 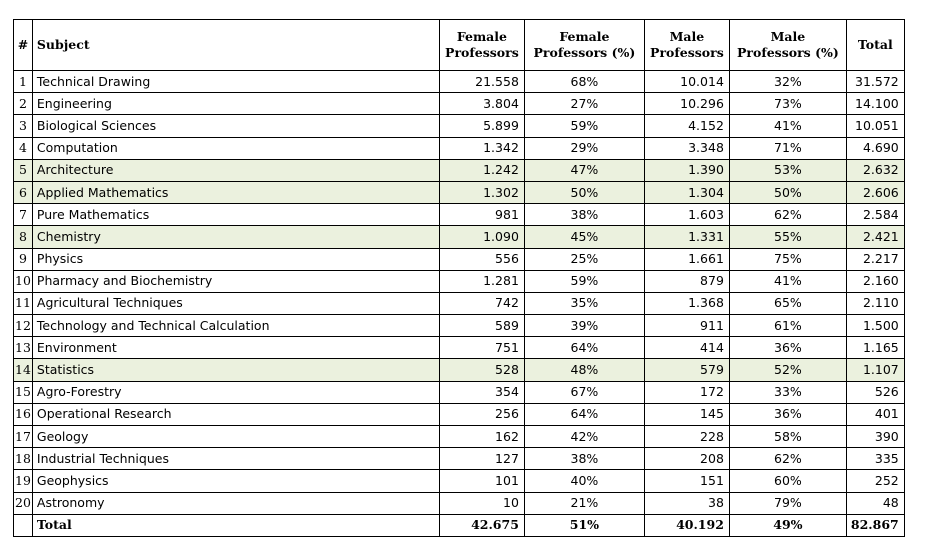 What do you see at coordinates (23, 170) in the screenshot?
I see `row-index-cell: 5` at bounding box center [23, 170].